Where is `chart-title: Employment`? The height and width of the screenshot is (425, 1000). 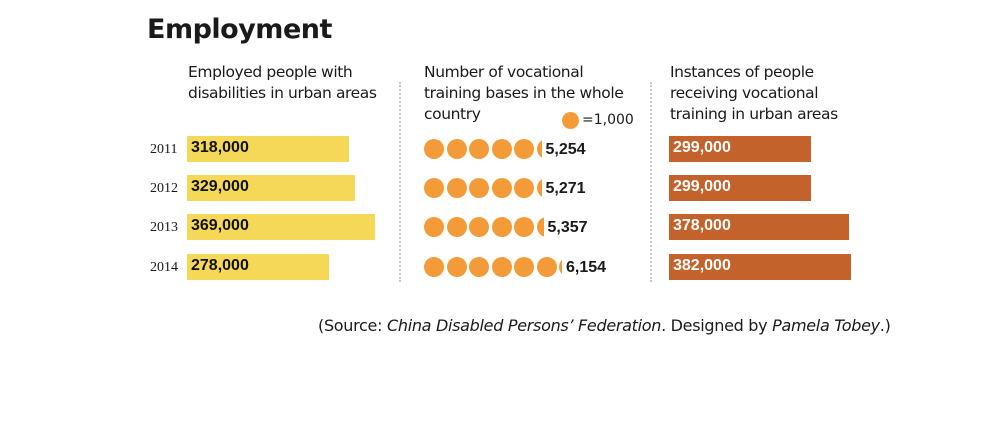
chart-title: Employment is located at coordinates (239, 29).